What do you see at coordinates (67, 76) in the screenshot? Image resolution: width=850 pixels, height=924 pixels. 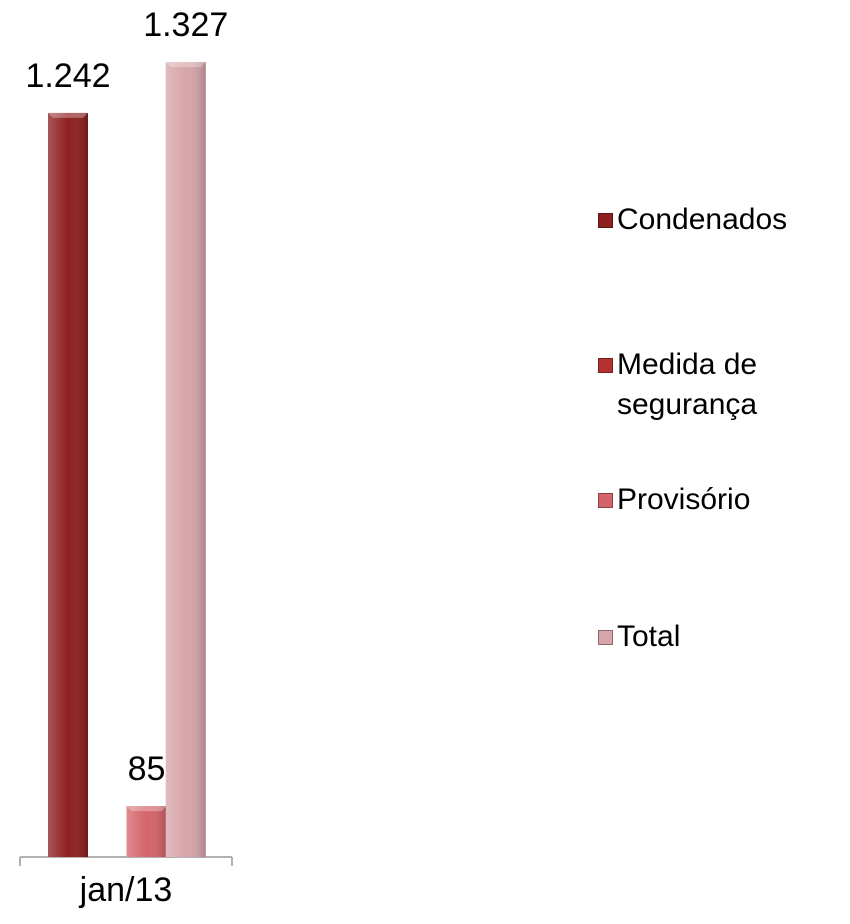 I see `data-label: 1.242` at bounding box center [67, 76].